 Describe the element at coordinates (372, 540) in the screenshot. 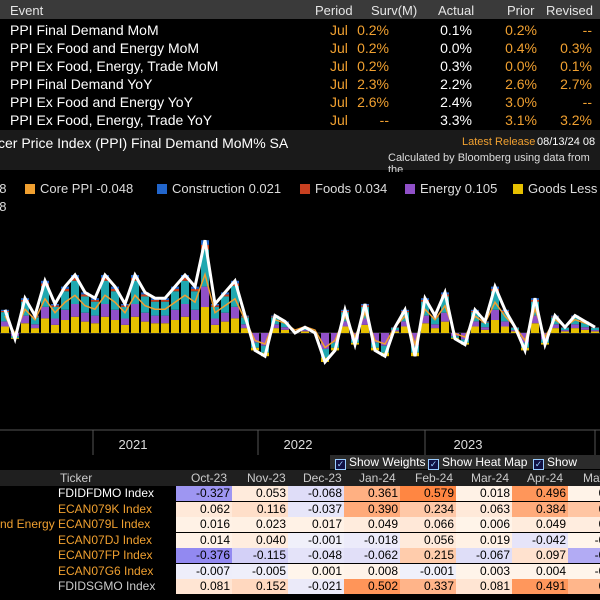

I see `value-cell: -0.018` at that location.